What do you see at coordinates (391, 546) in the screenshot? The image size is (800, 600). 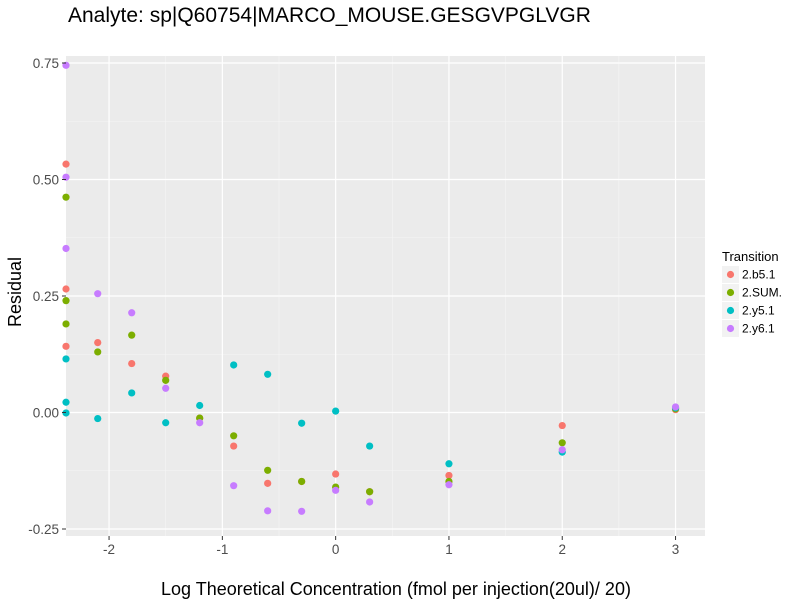 I see `x-axis-ticks: -2 -1 0 1 2 3` at bounding box center [391, 546].